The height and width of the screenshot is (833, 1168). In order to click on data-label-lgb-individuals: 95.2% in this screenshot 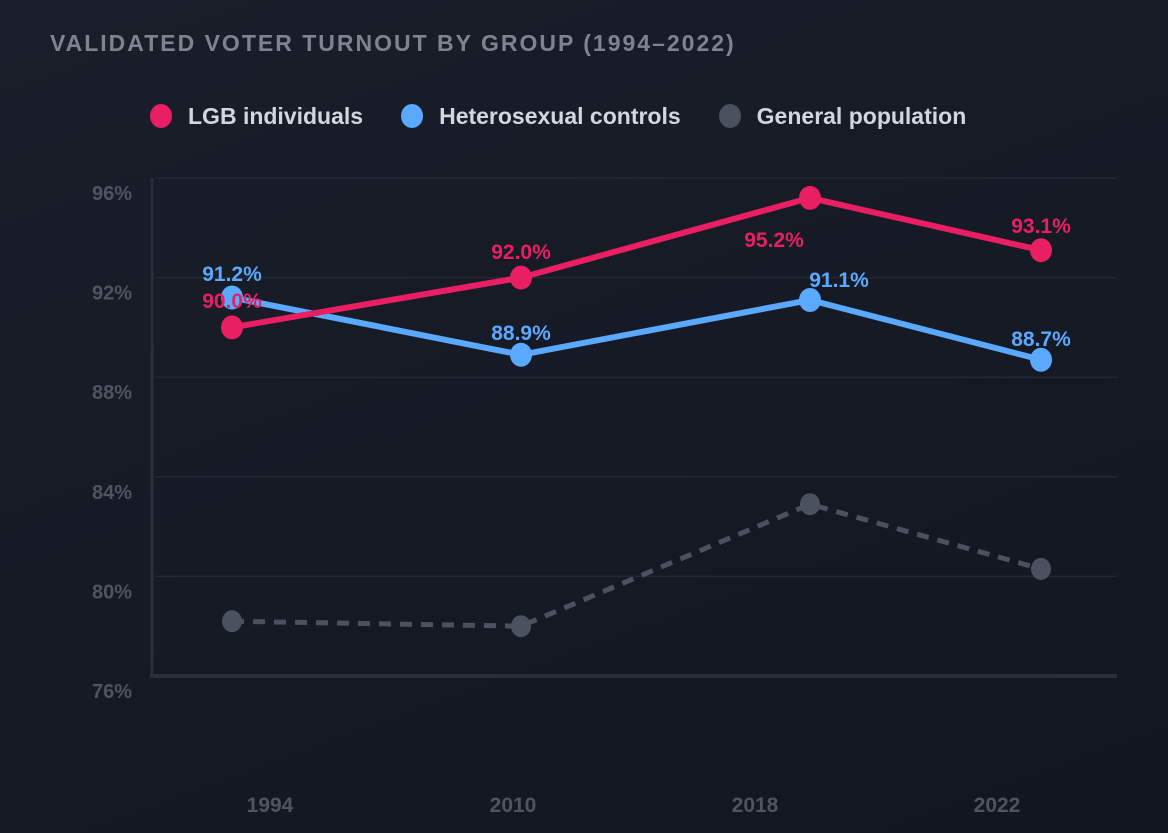, I will do `click(774, 240)`.